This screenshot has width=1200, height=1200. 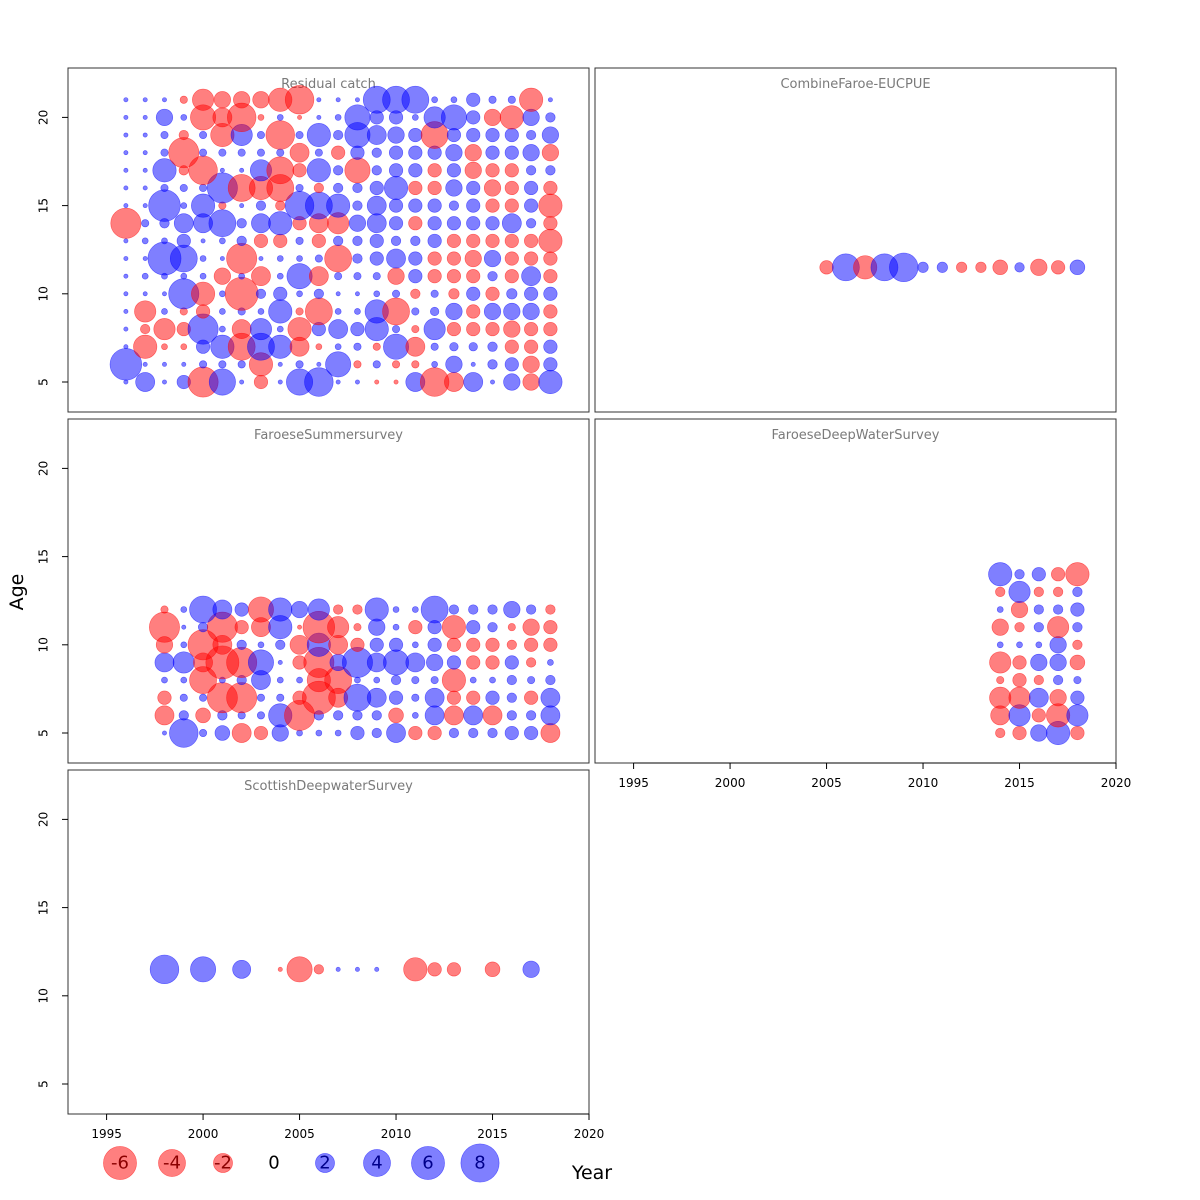 I want to click on x-axis: 1995 2000 2005 2010 2015 2020, so click(x=875, y=776).